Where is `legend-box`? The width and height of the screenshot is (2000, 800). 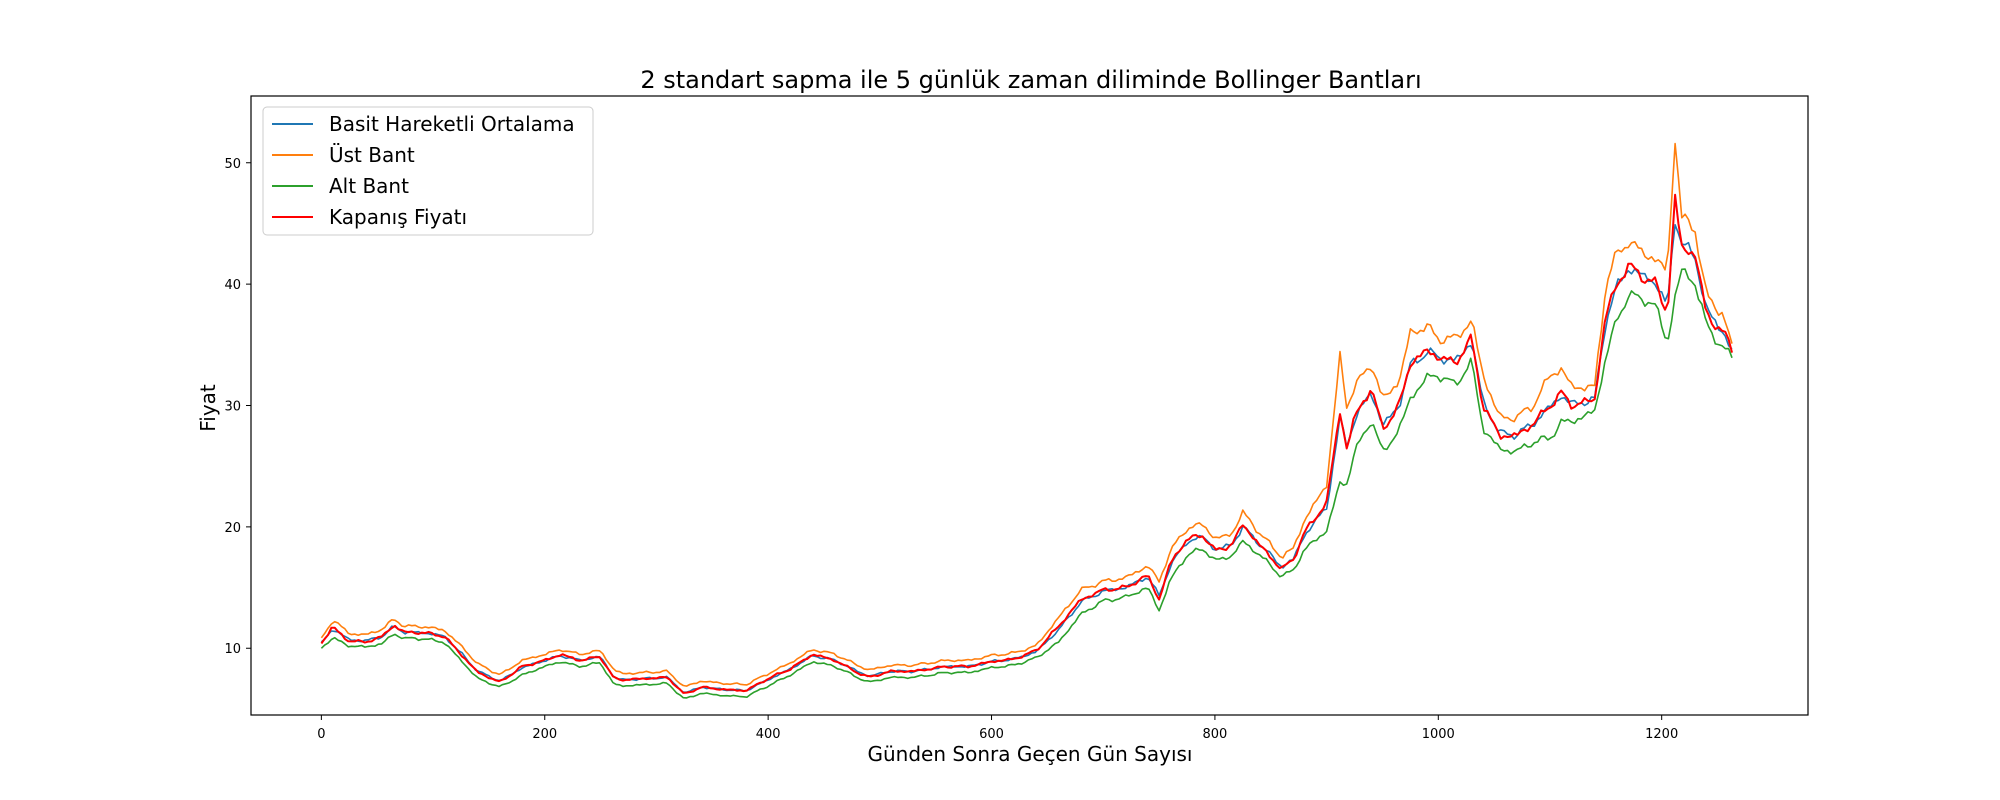
legend-box is located at coordinates (428, 171).